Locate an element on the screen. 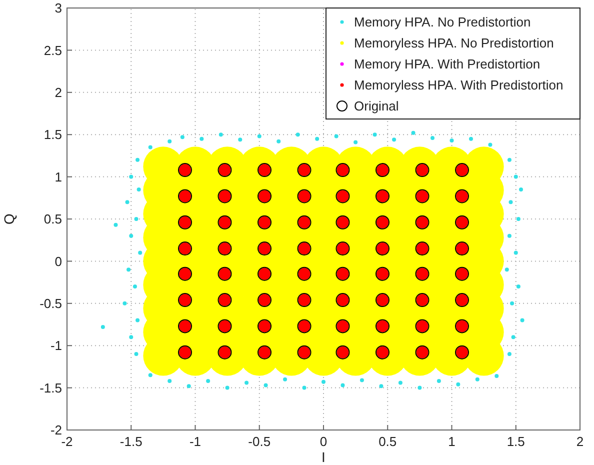  x-tick-label: -0.5 is located at coordinates (259, 441).